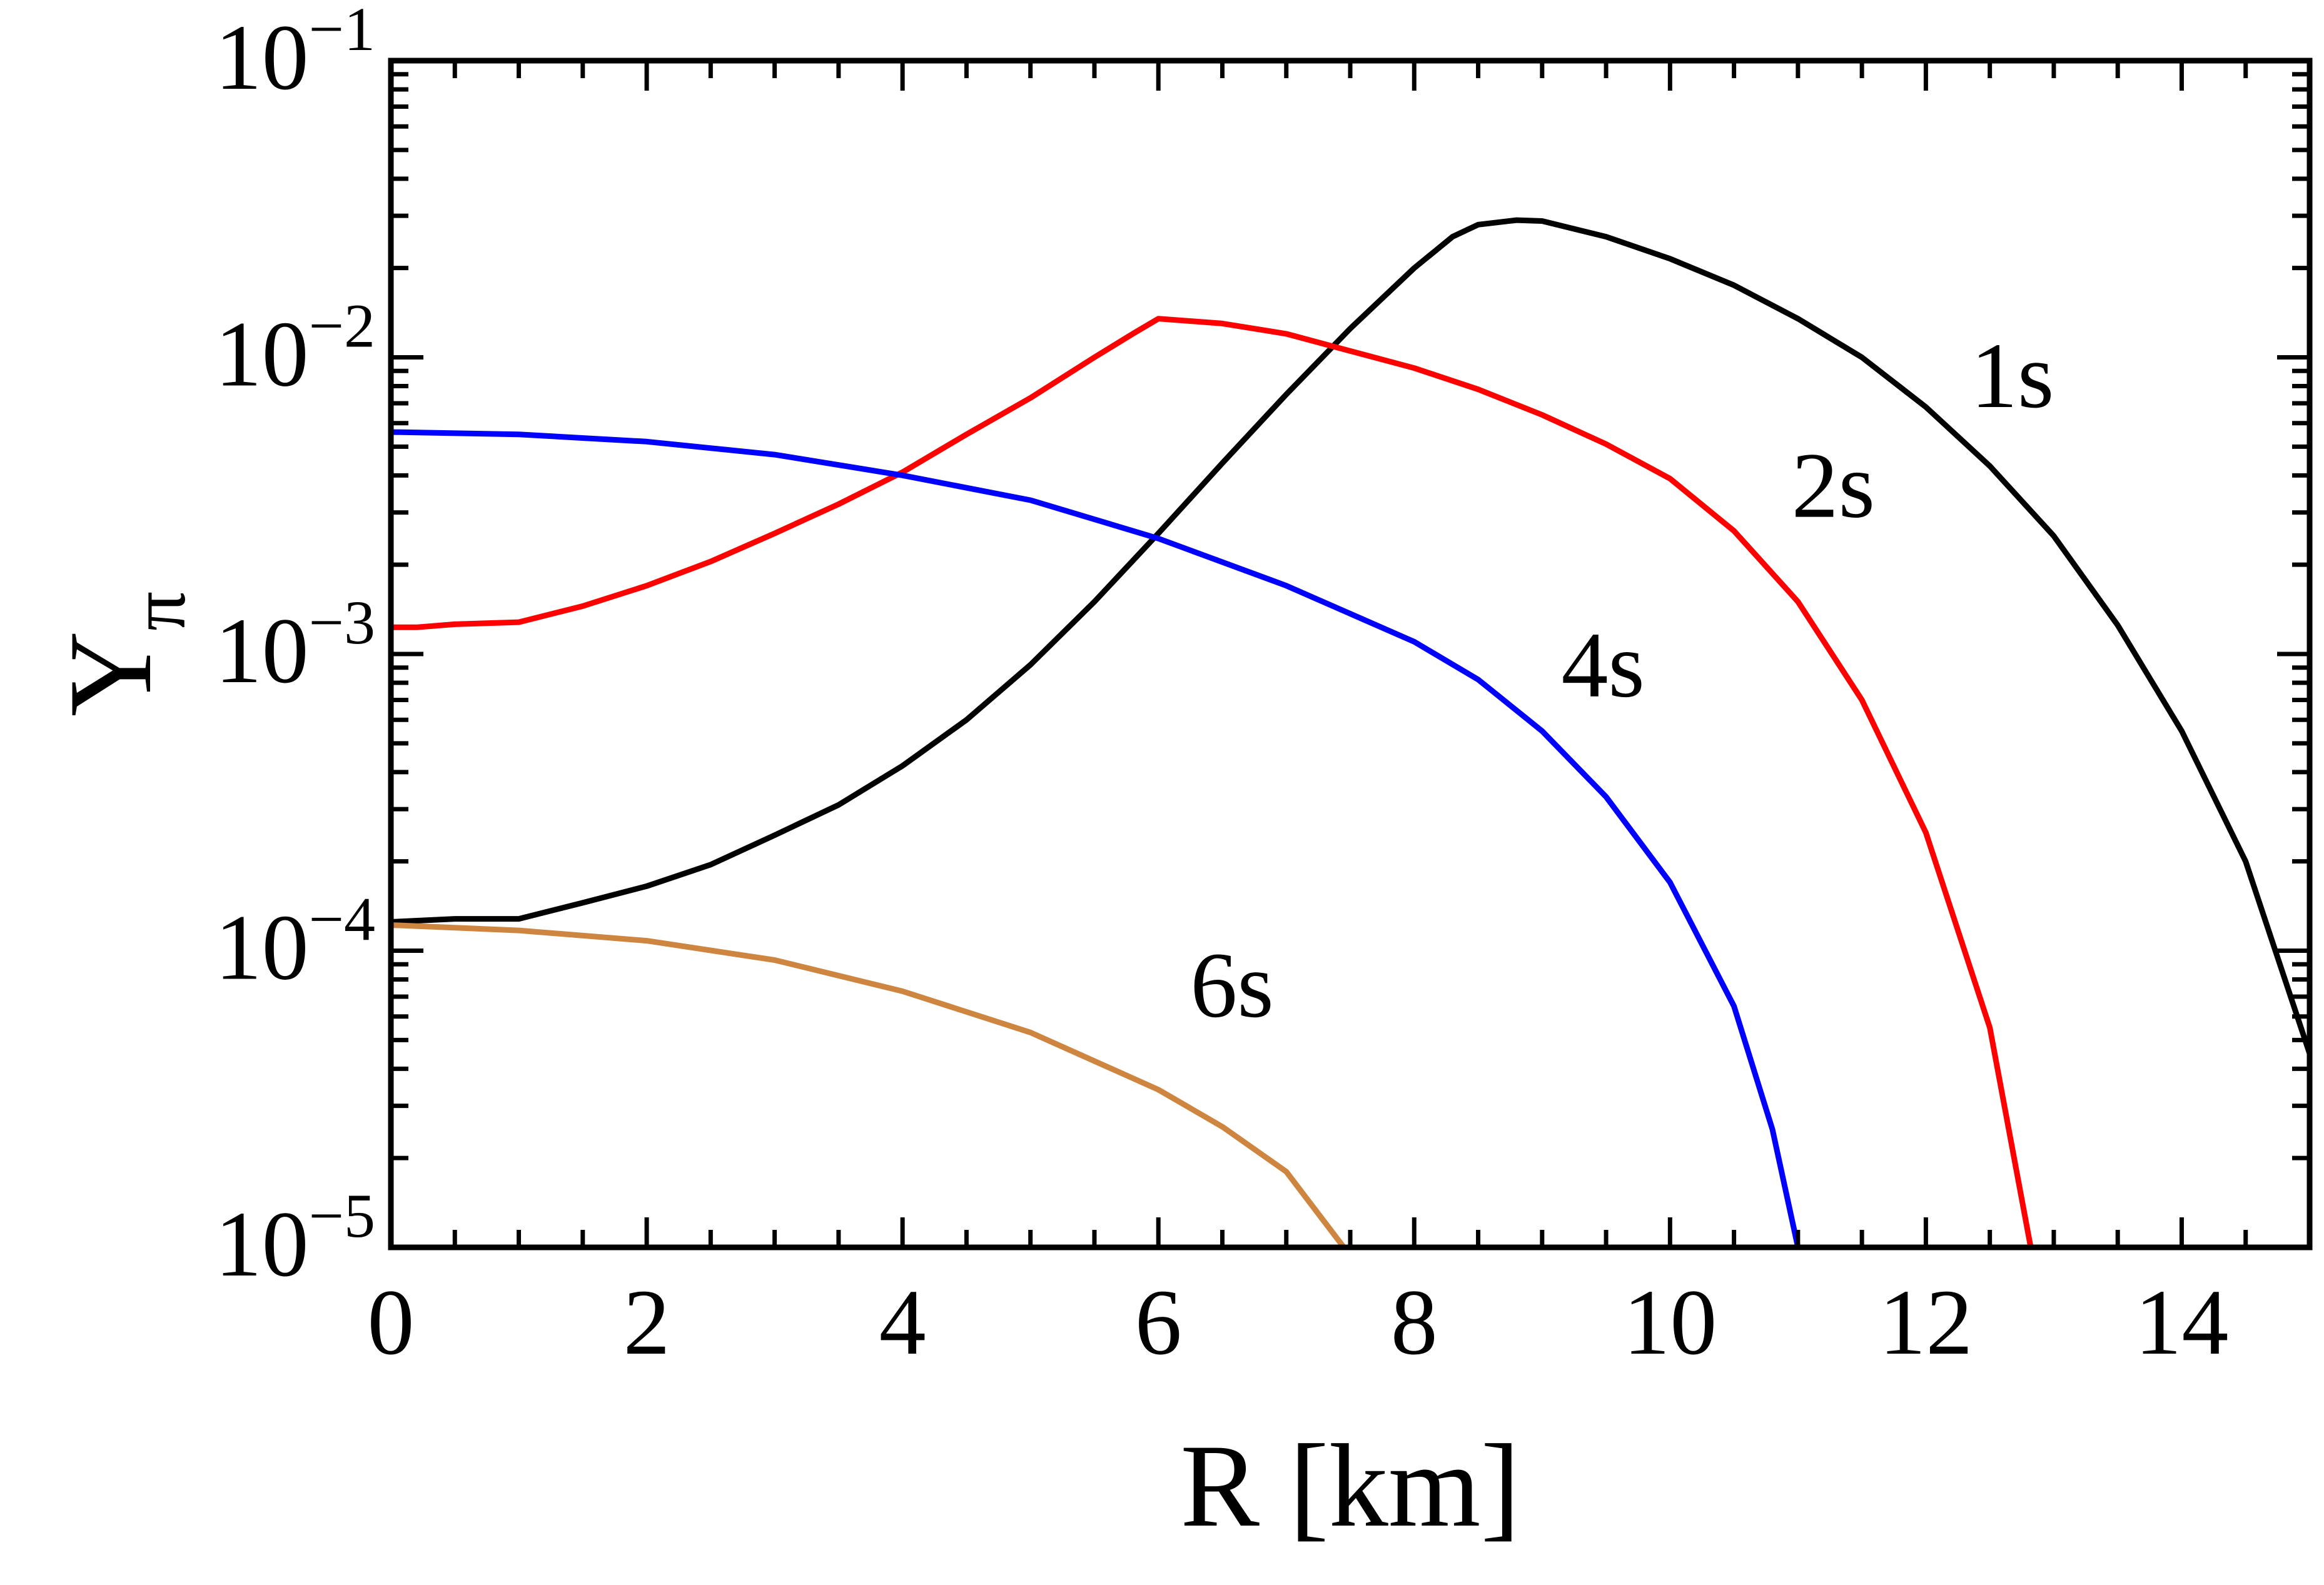 The height and width of the screenshot is (1585, 2324). I want to click on x-tick-label: 8, so click(1414, 1322).